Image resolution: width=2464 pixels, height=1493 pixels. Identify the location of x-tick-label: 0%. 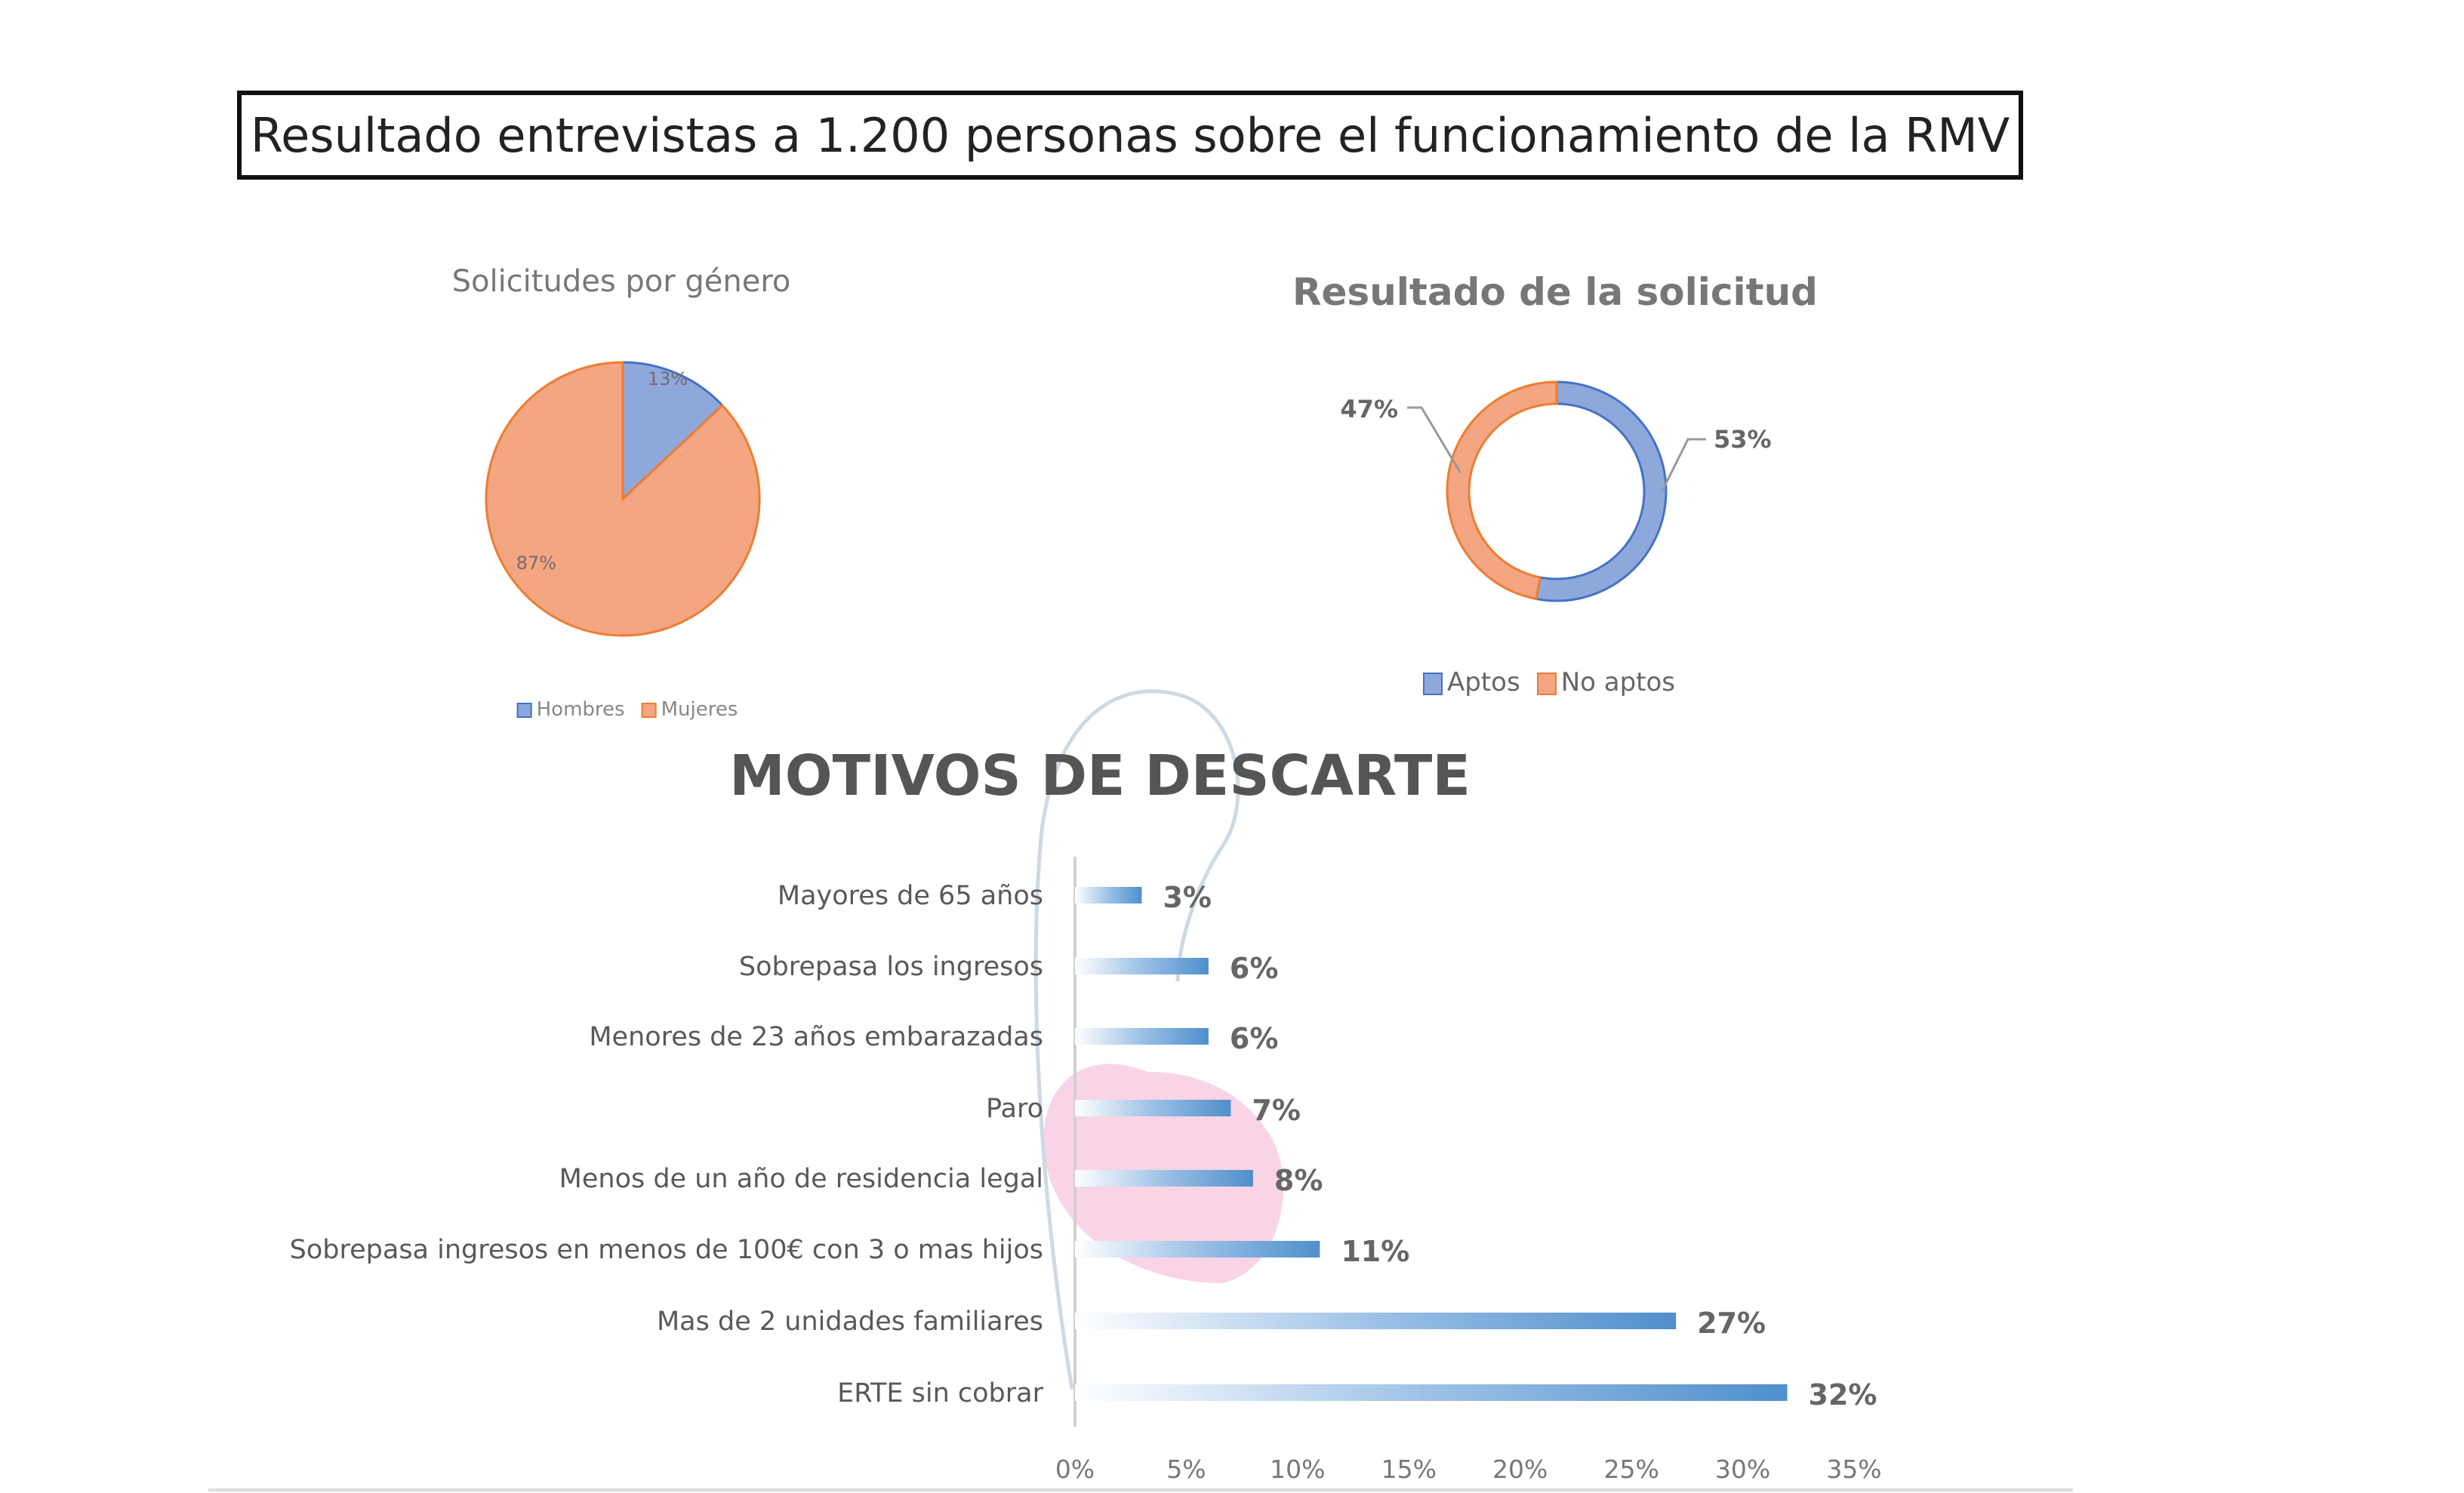
(1075, 1469).